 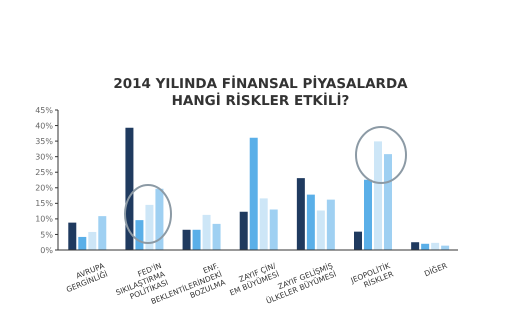 What do you see at coordinates (44, 219) in the screenshot?
I see `y-tick-label: 10%` at bounding box center [44, 219].